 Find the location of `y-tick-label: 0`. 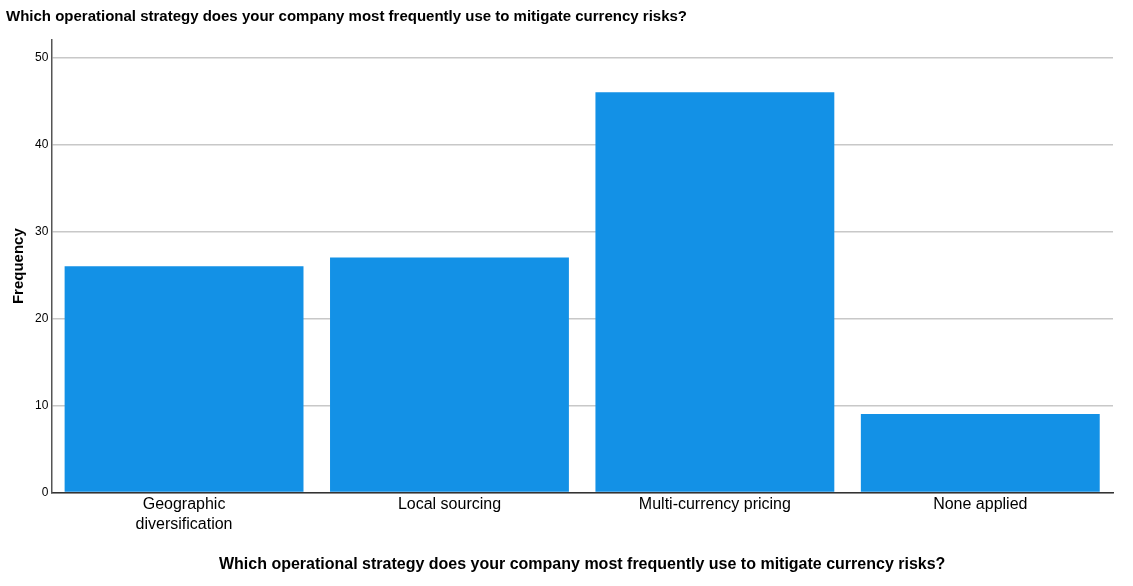

y-tick-label: 0 is located at coordinates (45, 491).